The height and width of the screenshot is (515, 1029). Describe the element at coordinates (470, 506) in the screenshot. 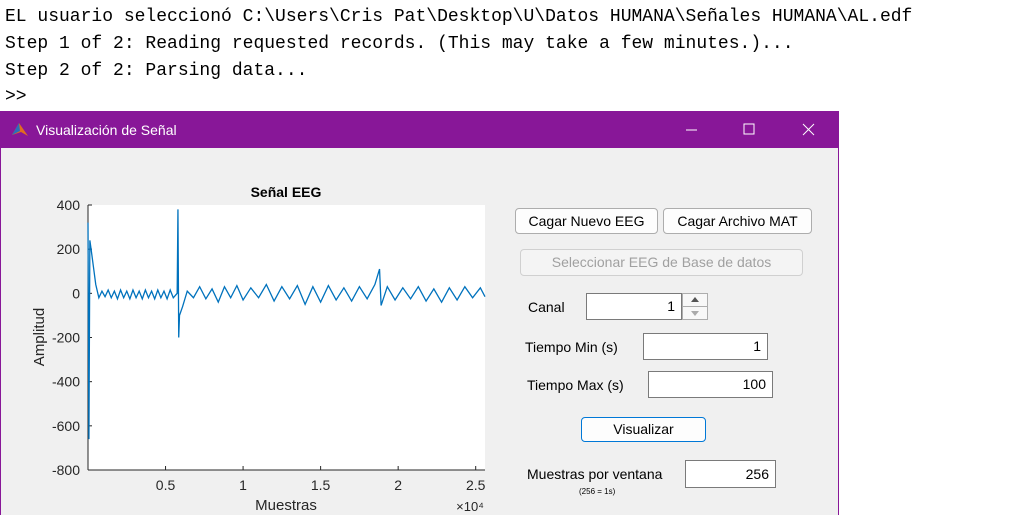

I see `x-exponent: ×10⁴` at that location.